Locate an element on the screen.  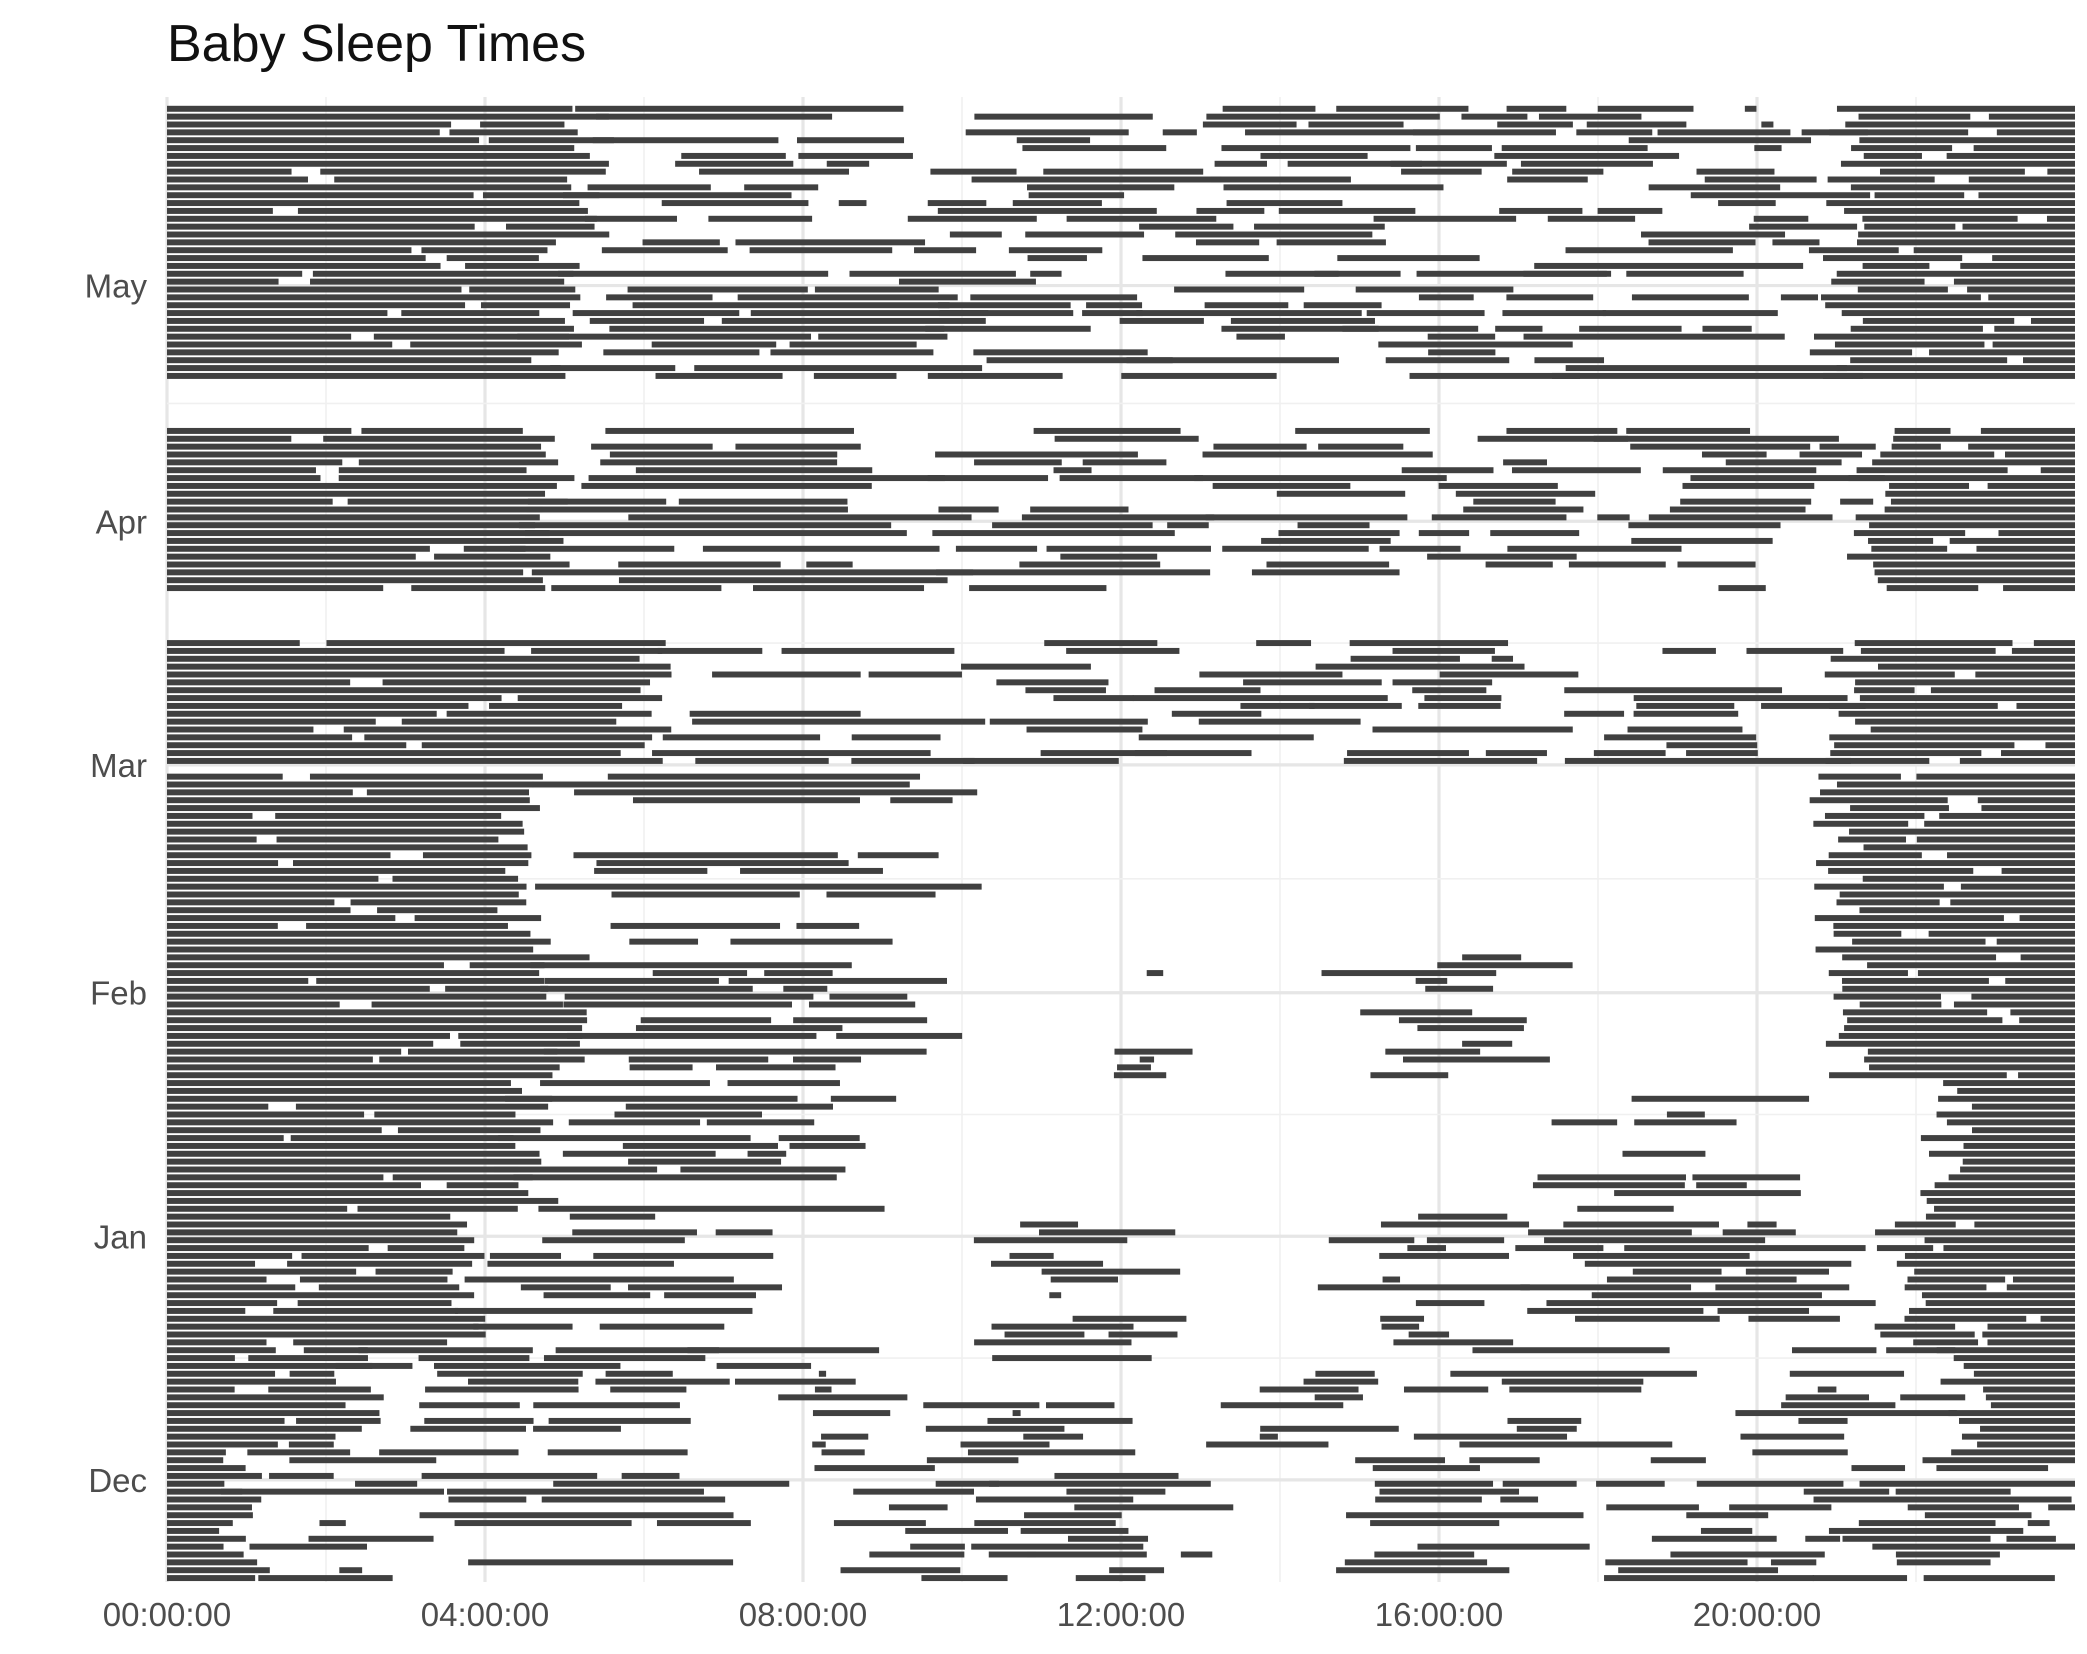
y-tick-label-apr: Apr is located at coordinates (121, 521).